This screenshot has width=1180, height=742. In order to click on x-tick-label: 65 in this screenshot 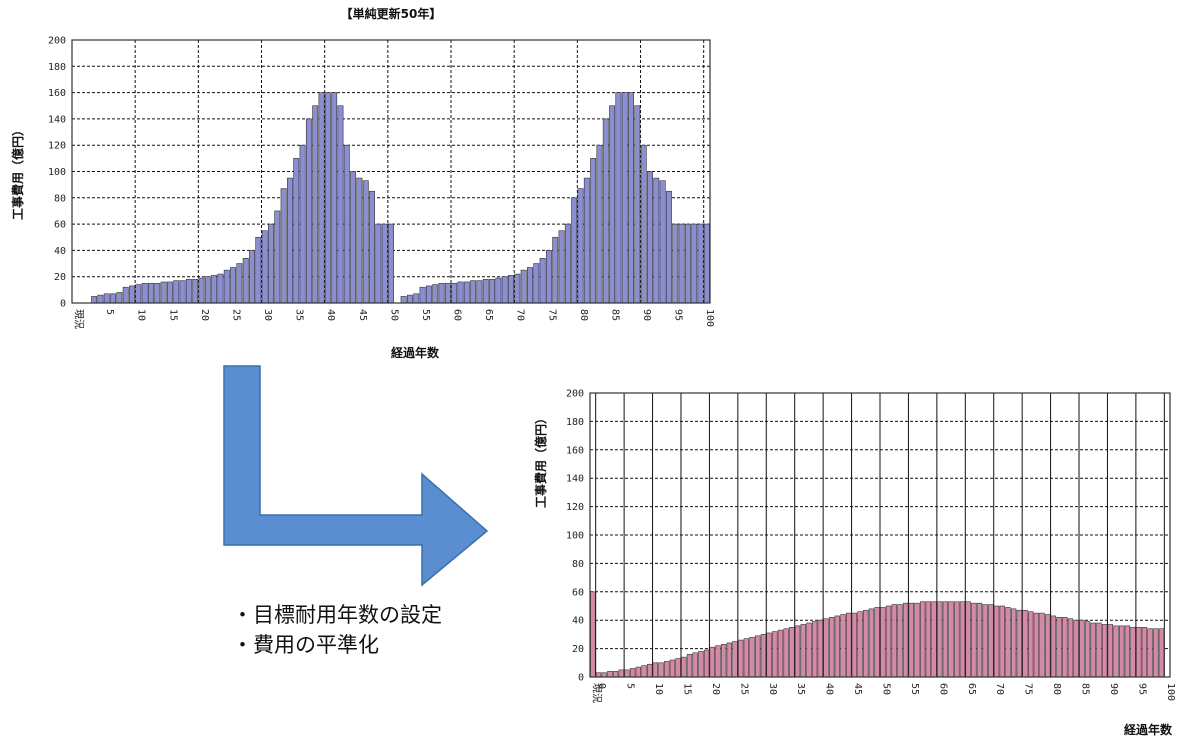, I will do `click(971, 689)`.